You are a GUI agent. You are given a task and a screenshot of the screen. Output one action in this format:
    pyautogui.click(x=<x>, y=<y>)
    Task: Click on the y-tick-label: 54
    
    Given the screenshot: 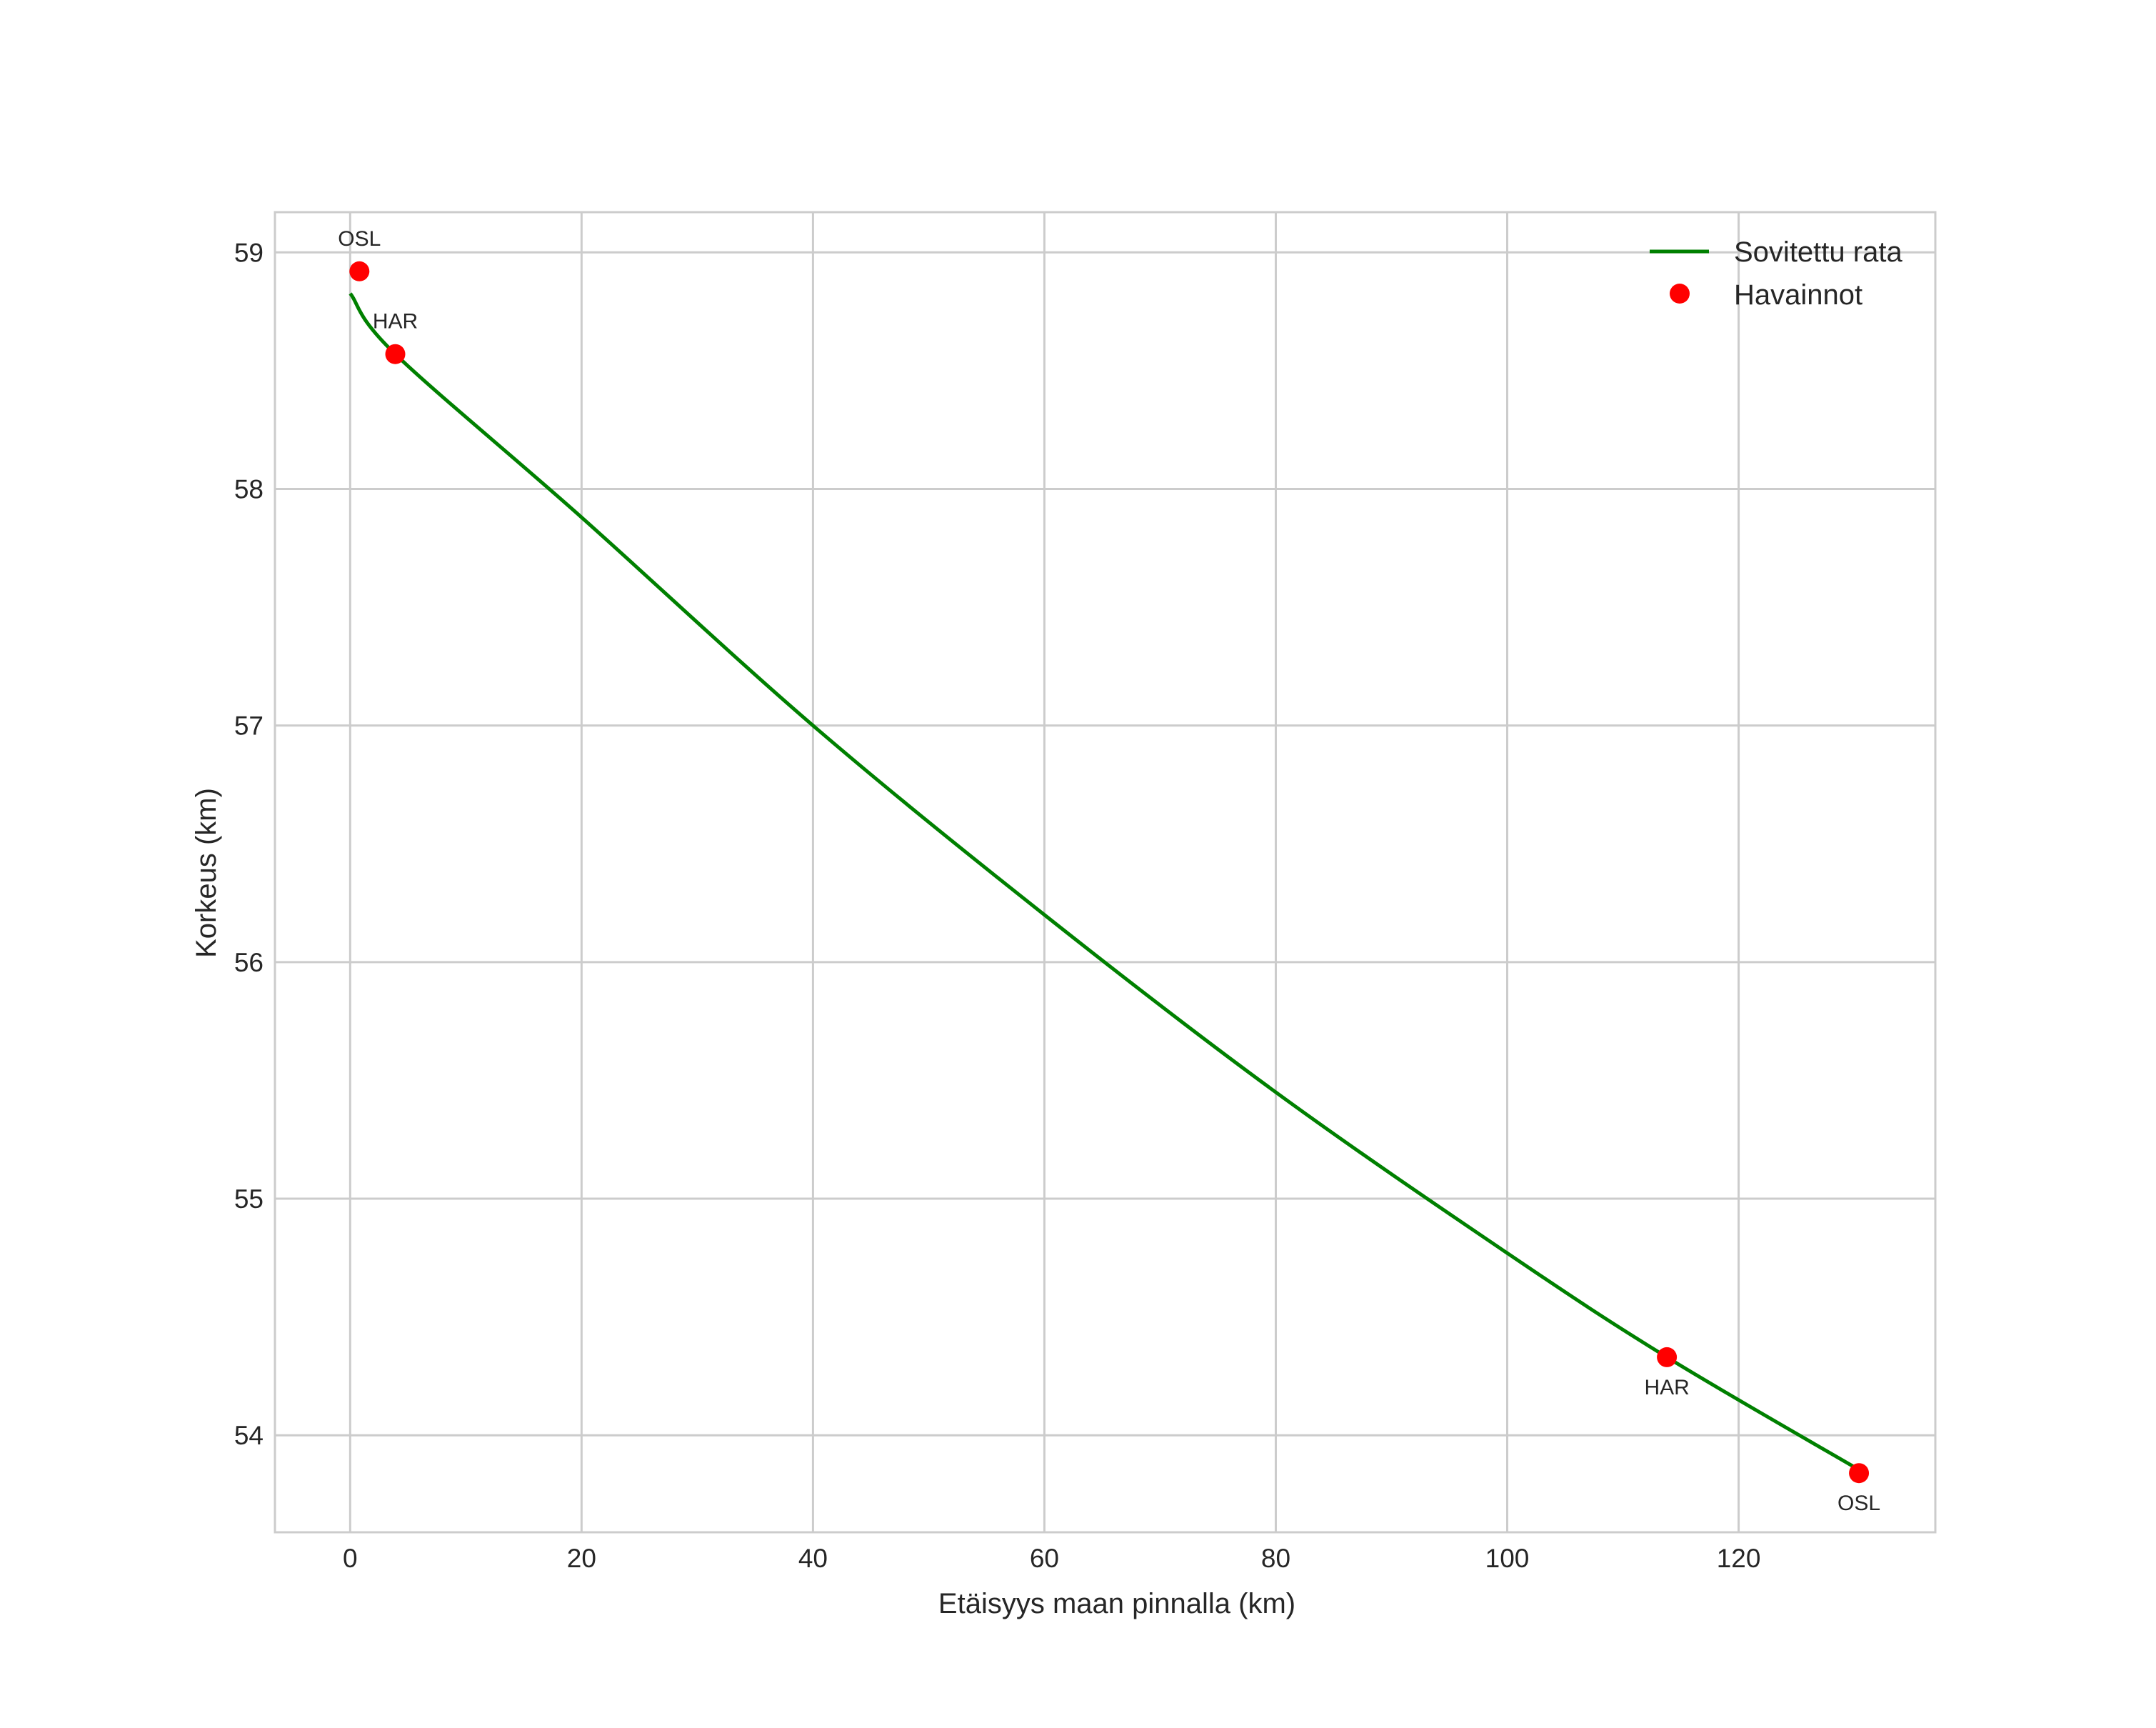 What is the action you would take?
    pyautogui.click(x=249, y=1435)
    